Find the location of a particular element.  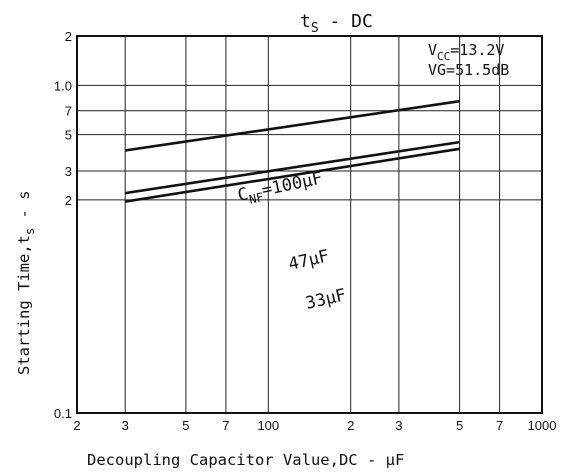

y-tick-label: 1.0 is located at coordinates (63, 85).